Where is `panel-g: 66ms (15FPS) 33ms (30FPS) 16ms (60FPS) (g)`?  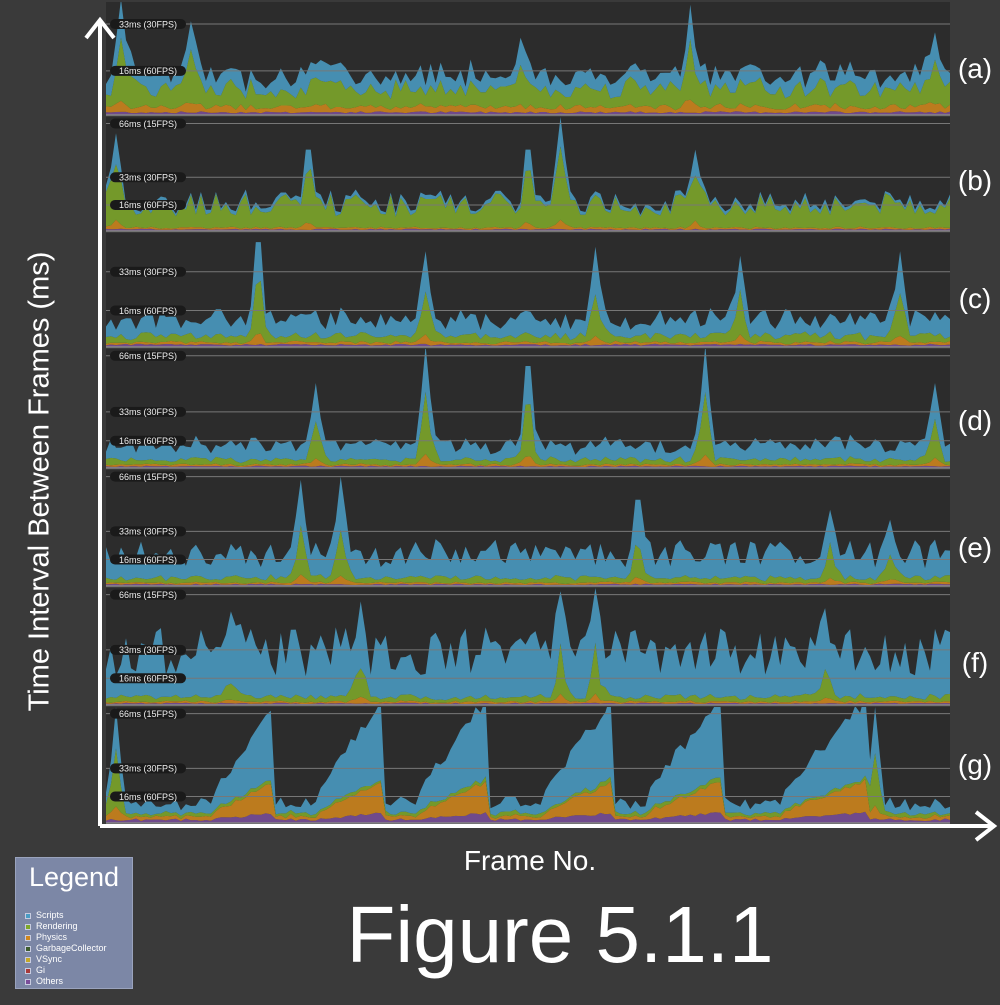 panel-g: 66ms (15FPS) 33ms (30FPS) 16ms (60FPS) (g) is located at coordinates (549, 765).